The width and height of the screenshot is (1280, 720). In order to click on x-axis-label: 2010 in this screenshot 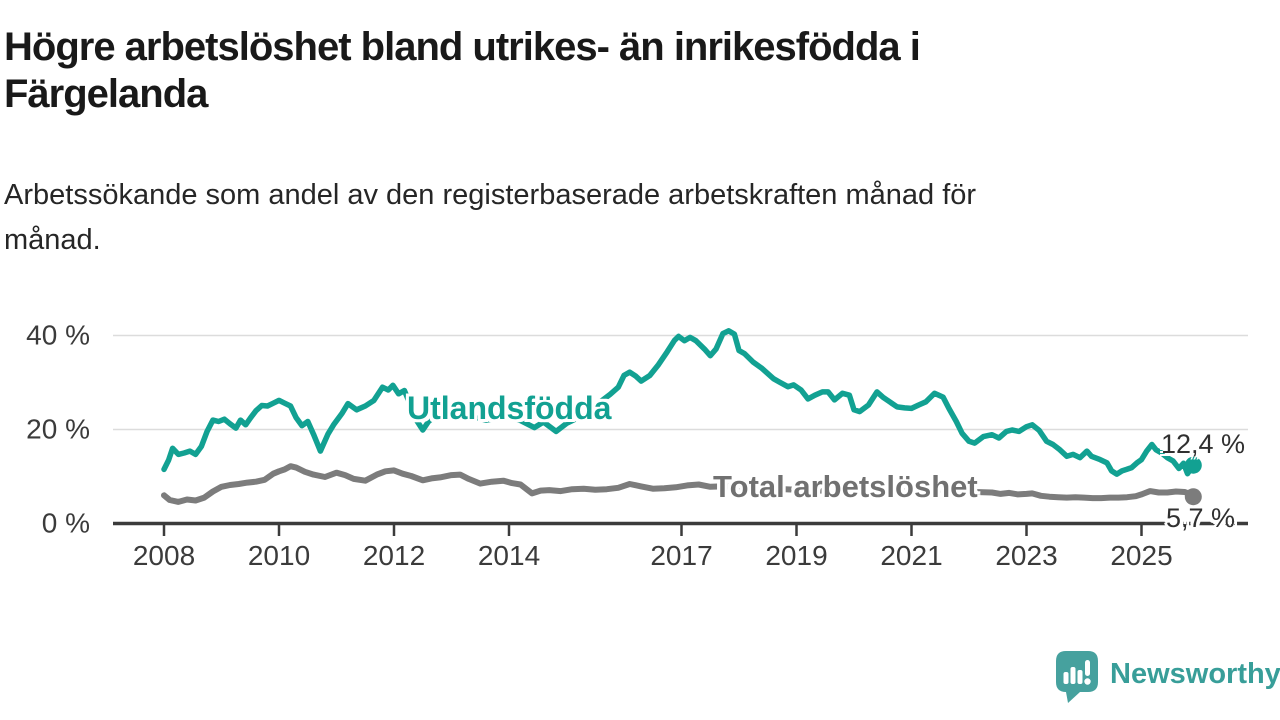, I will do `click(279, 555)`.